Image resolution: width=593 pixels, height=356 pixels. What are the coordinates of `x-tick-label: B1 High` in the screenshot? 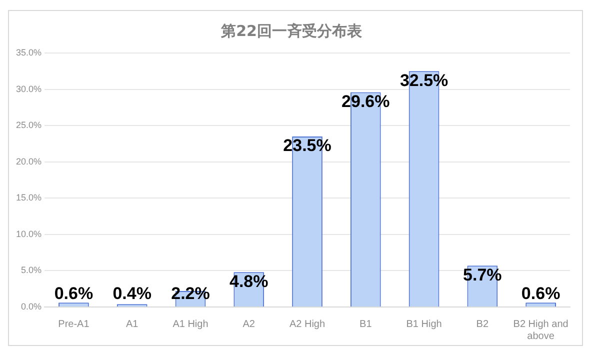 It's located at (424, 324).